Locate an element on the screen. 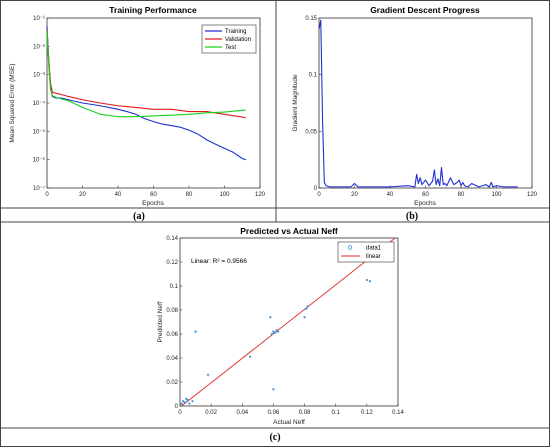 The width and height of the screenshot is (550, 447). caption-a: (a) is located at coordinates (139, 216).